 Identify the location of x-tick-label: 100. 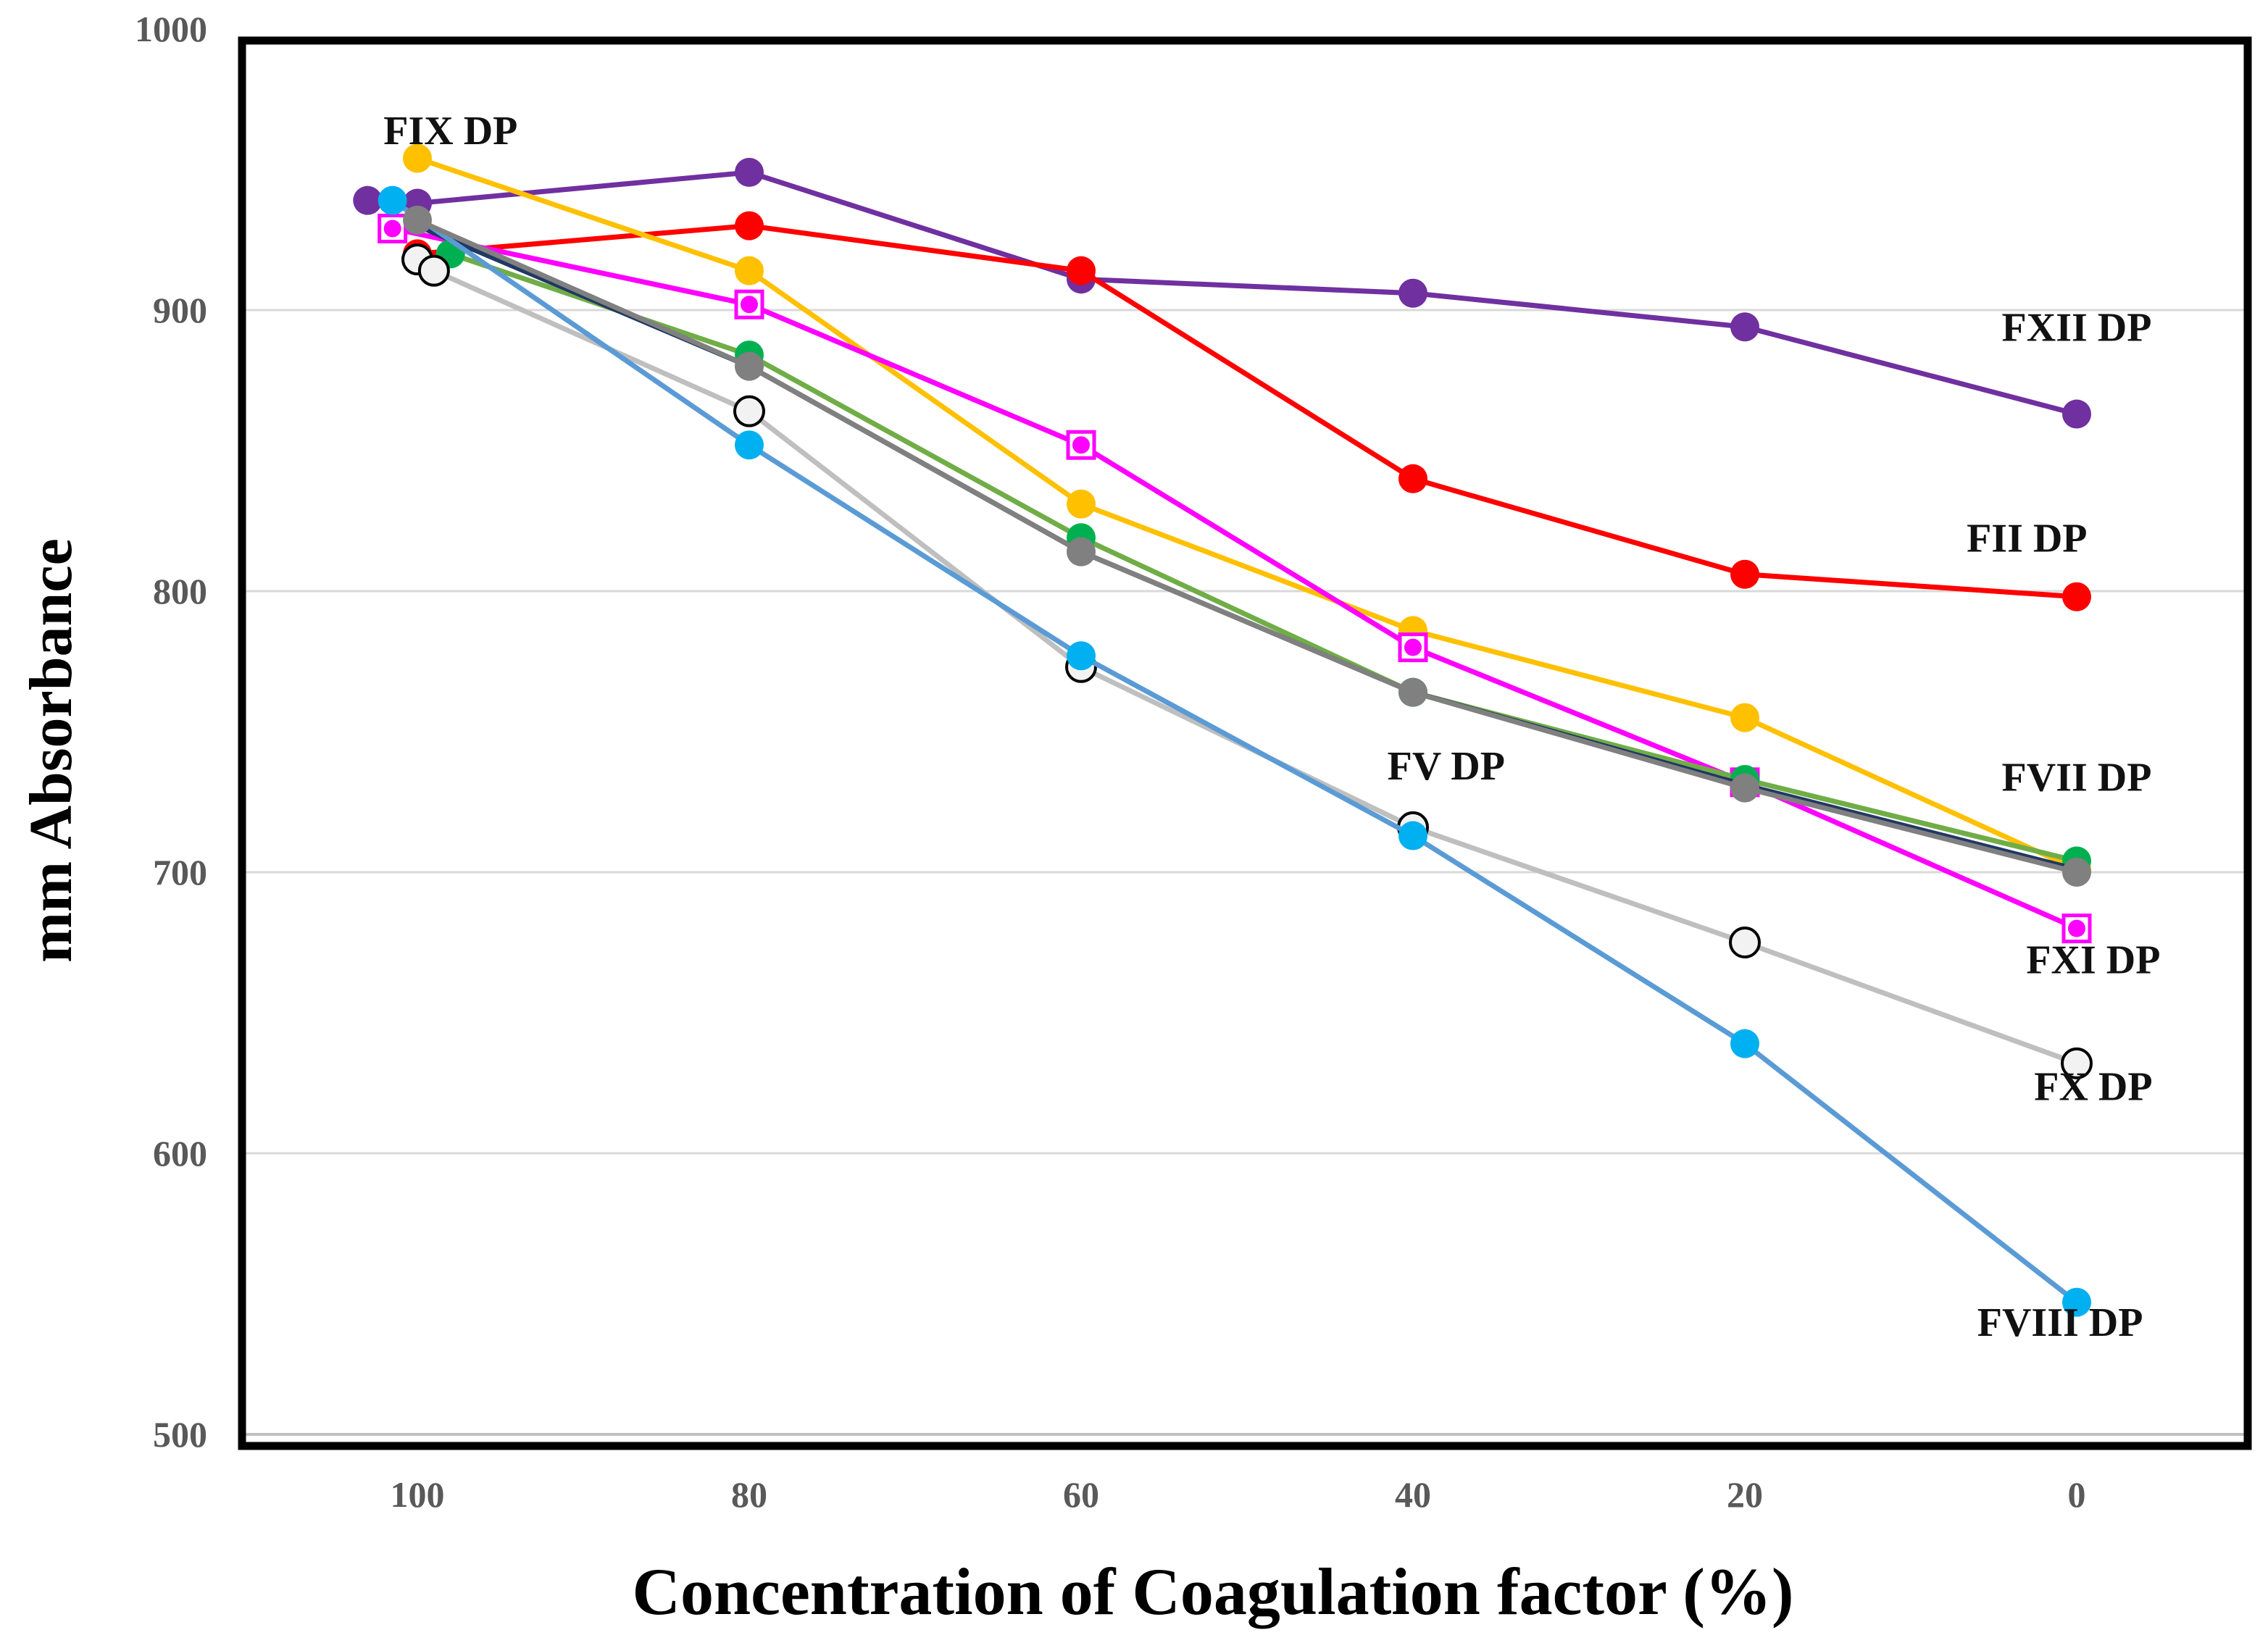
(418, 1494).